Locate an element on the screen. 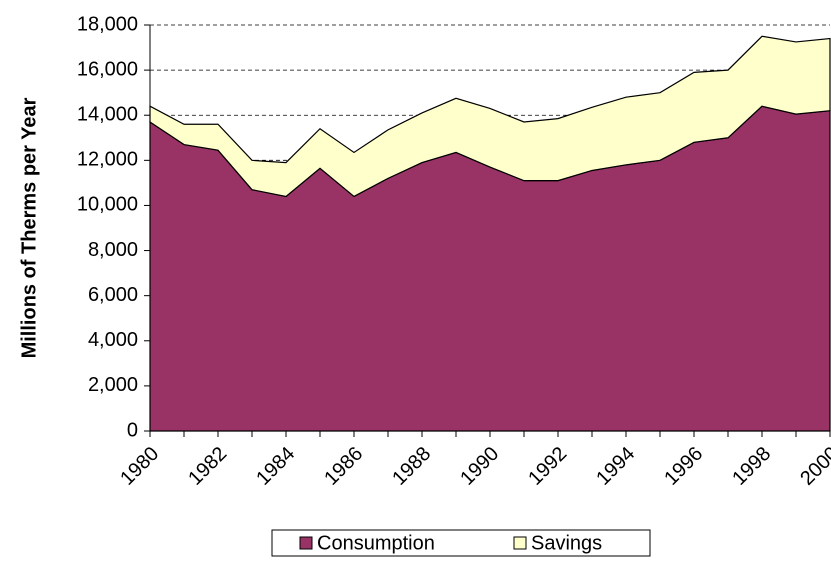  x-tick-label: 1986 is located at coordinates (343, 466).